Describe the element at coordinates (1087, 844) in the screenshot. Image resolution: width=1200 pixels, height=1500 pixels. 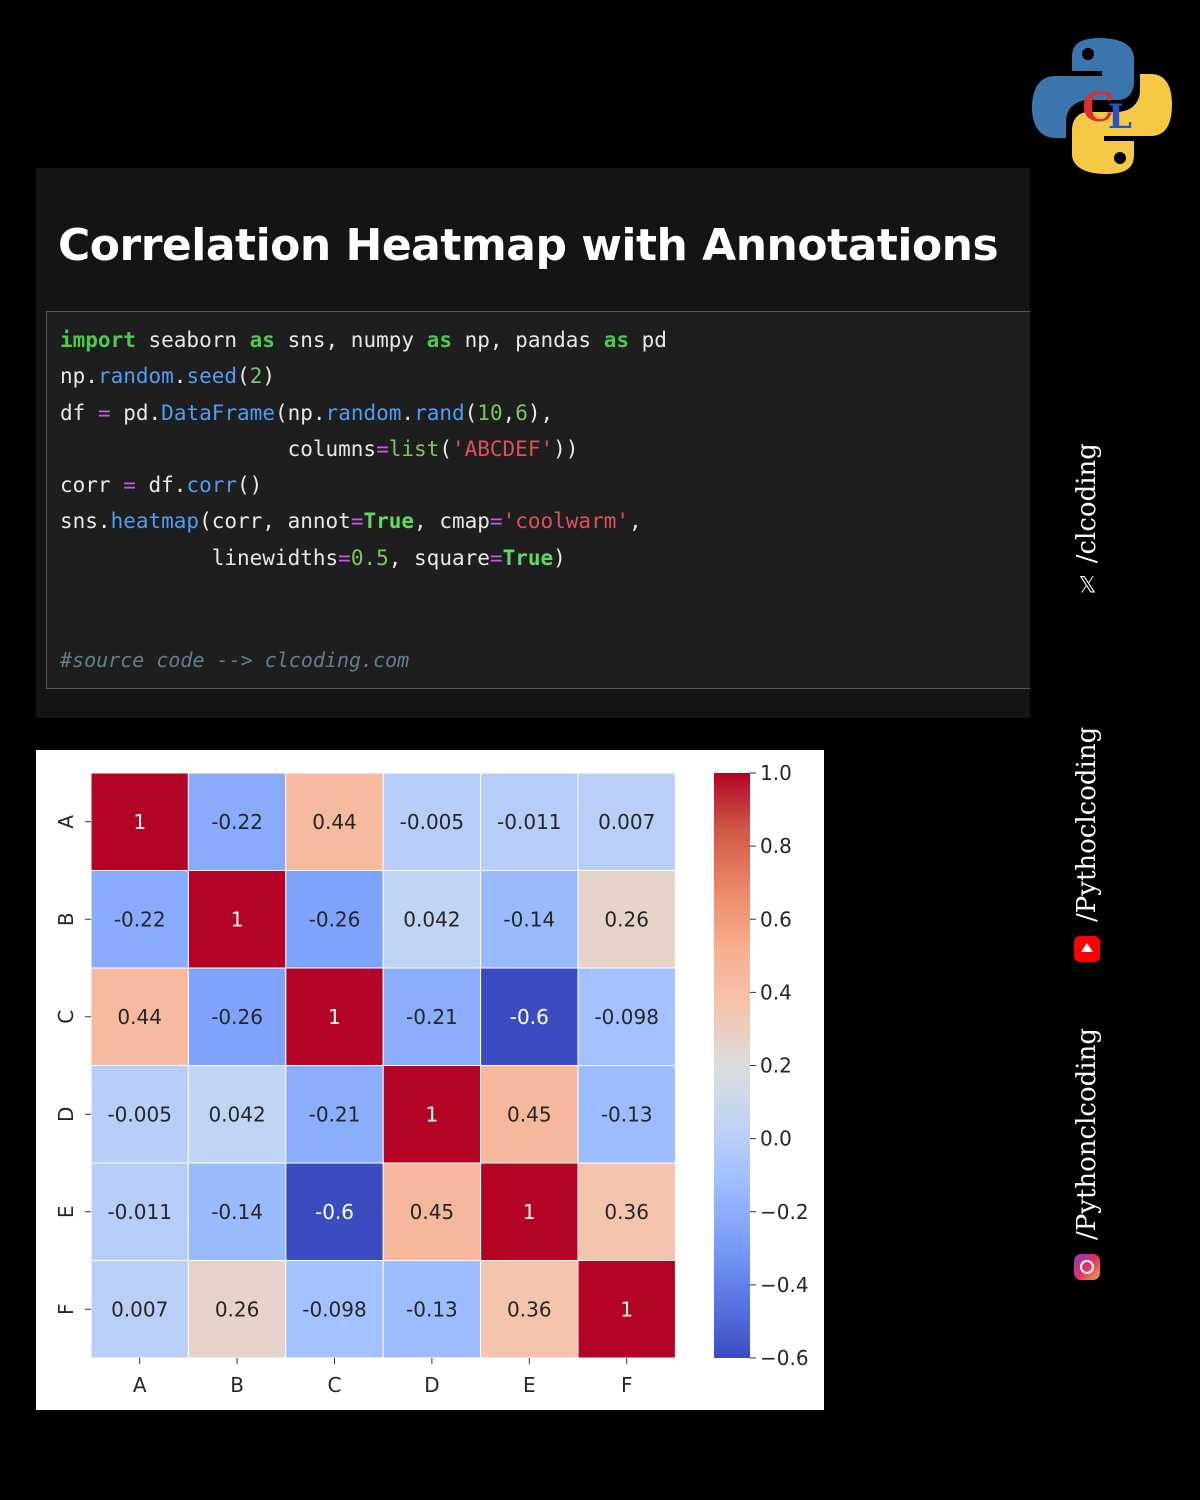
I see `youtube-handle: /Pythoclcoding` at that location.